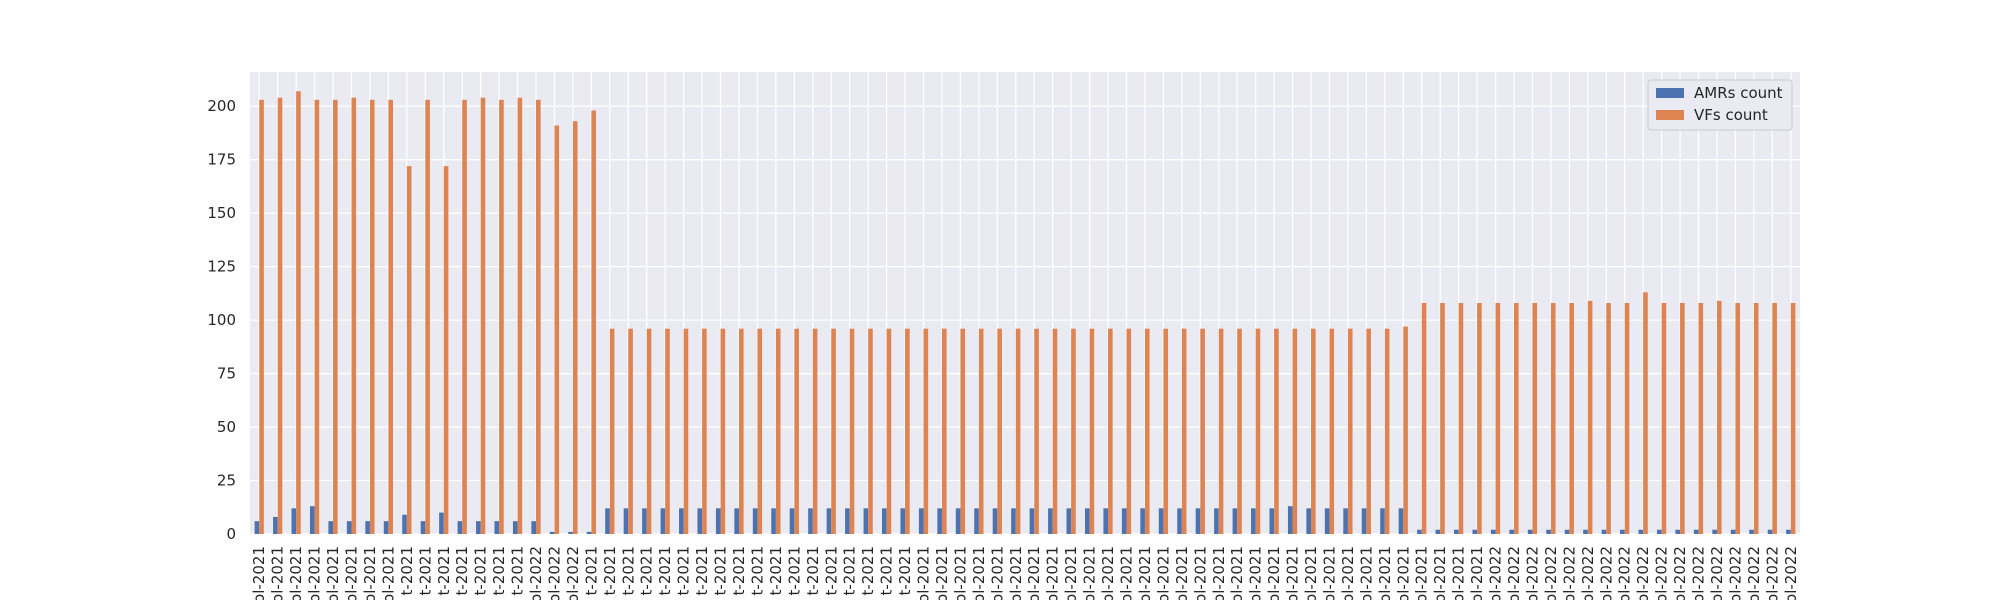  What do you see at coordinates (1720, 105) in the screenshot?
I see `legend: AMRs count VFs count` at bounding box center [1720, 105].